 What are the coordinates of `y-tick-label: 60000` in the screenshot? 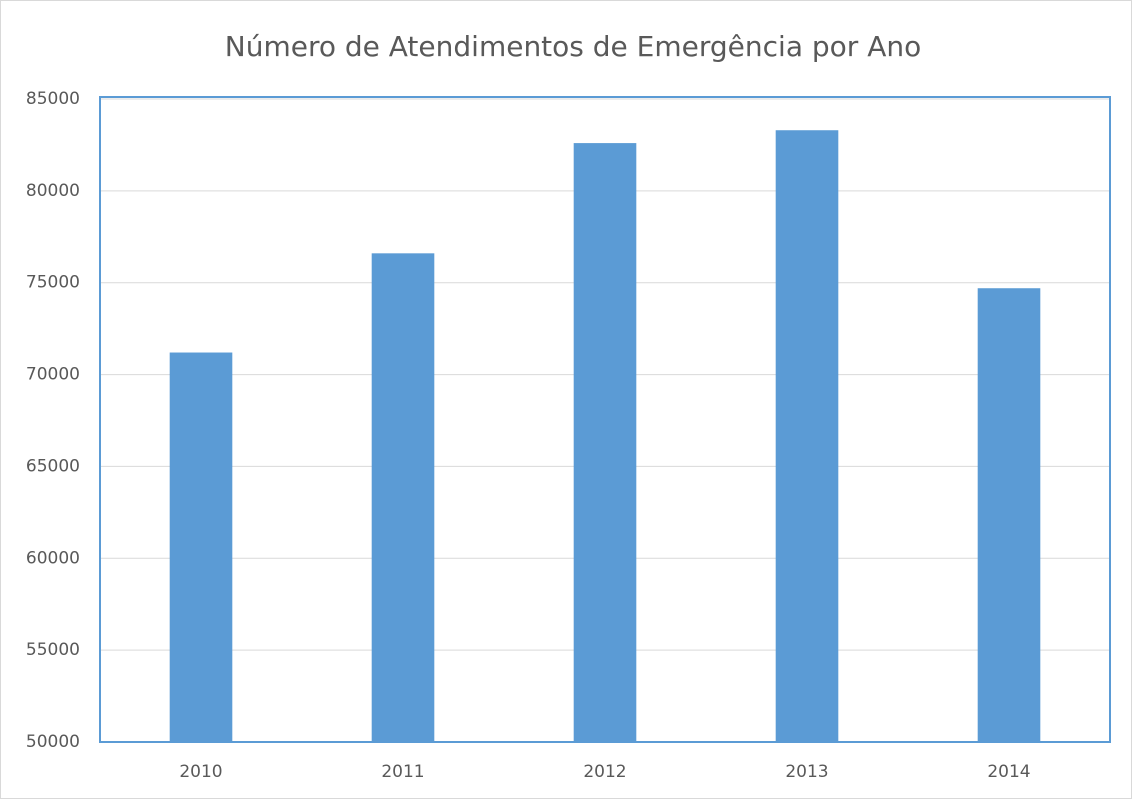 It's located at (53, 558).